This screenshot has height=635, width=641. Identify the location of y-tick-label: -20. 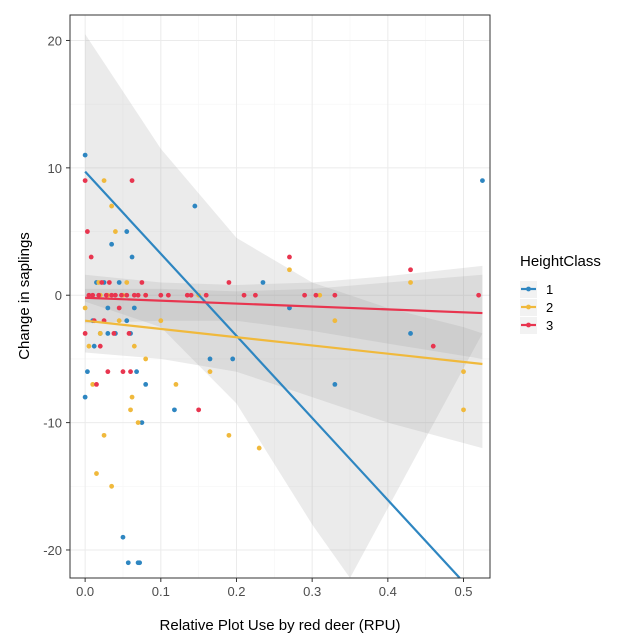
(52, 550).